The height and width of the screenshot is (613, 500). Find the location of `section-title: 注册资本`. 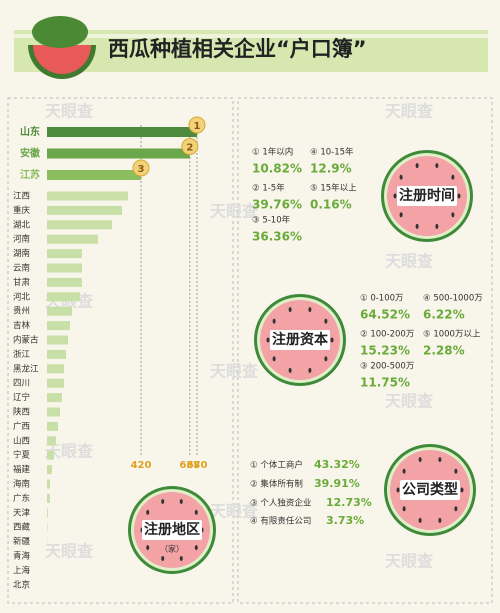

section-title: 注册资本 is located at coordinates (300, 339).